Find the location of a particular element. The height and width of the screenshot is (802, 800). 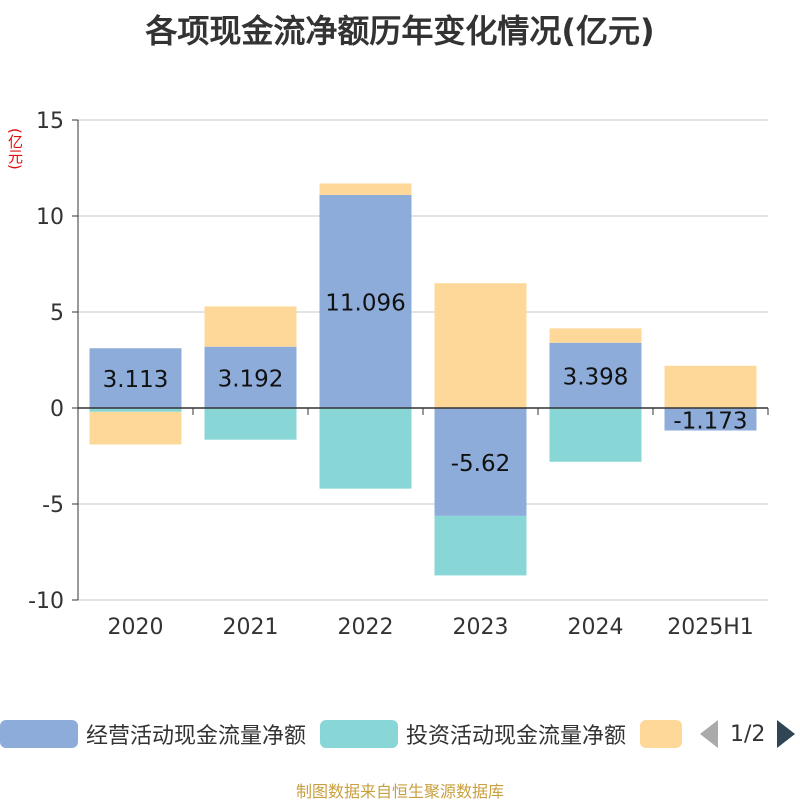

bar-series2-2025H1 is located at coordinates (710, 386).